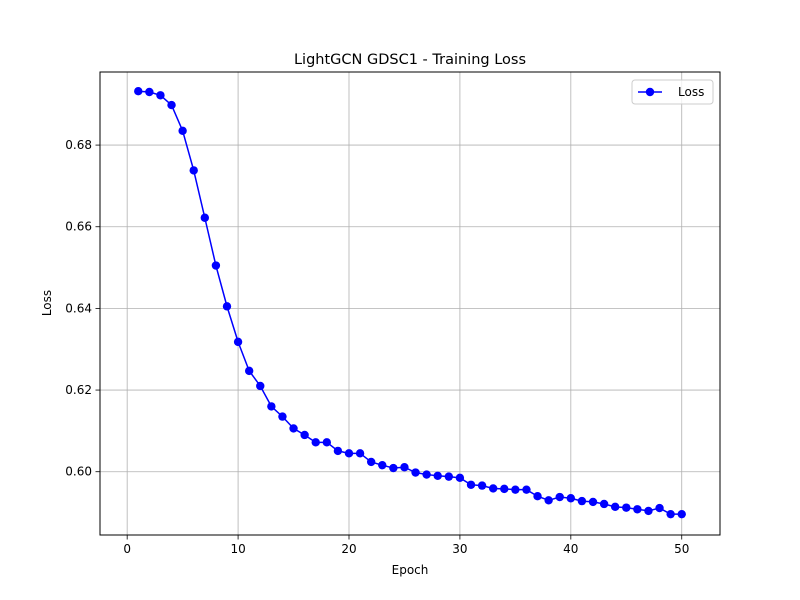 The width and height of the screenshot is (800, 600). Describe the element at coordinates (410, 570) in the screenshot. I see `x-axis-label: Epoch` at that location.